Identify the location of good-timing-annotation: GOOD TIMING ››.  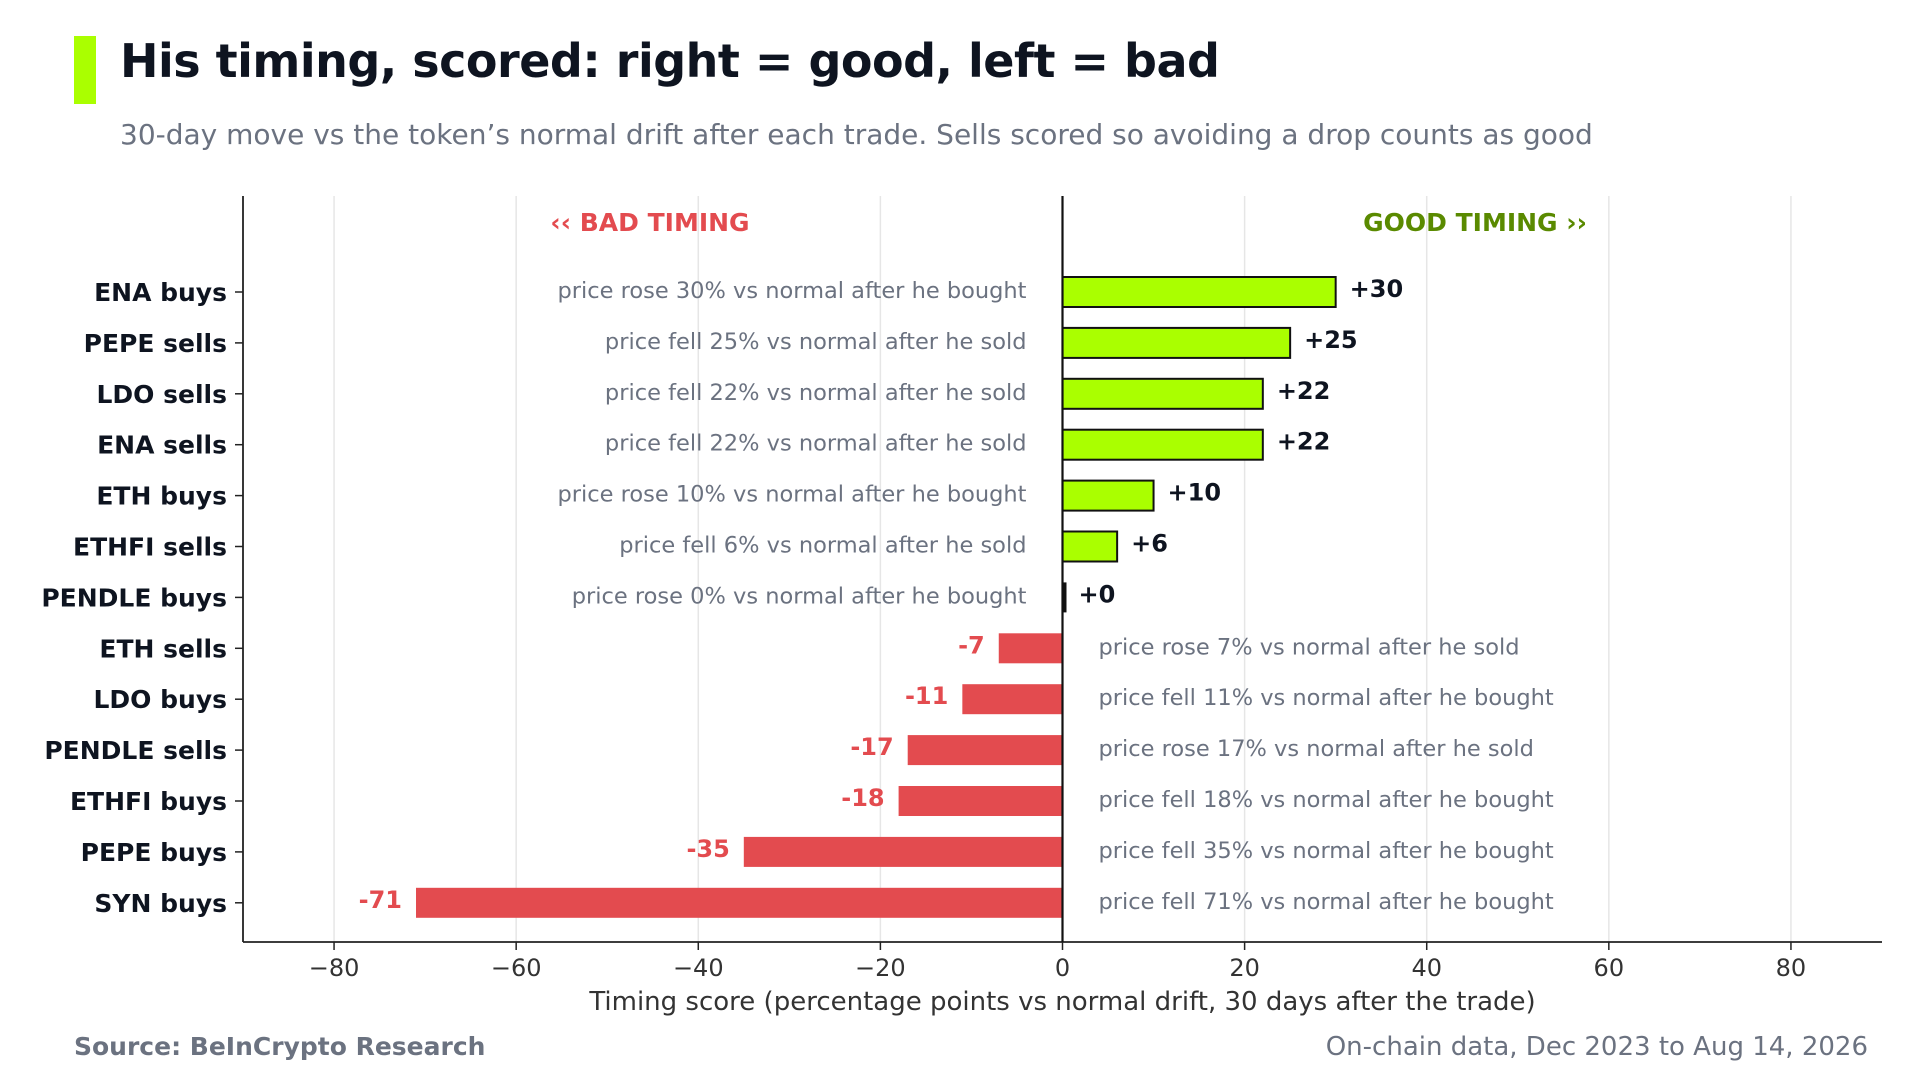
(1475, 222).